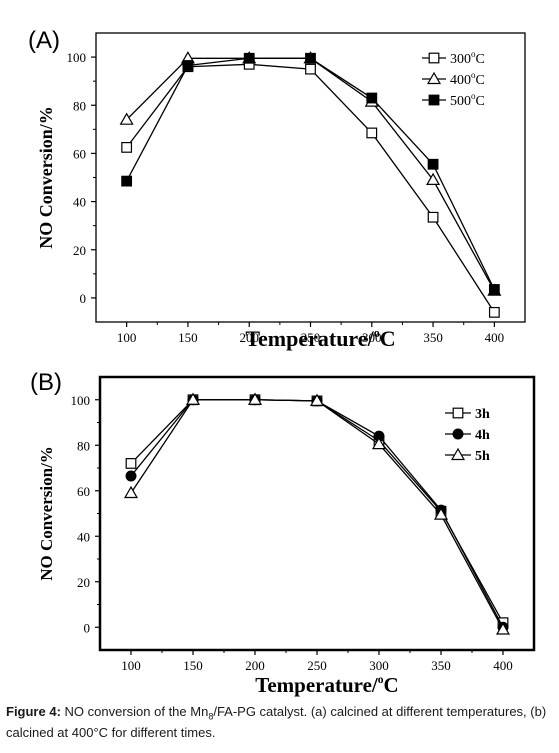  I want to click on legend-label-text: 500, so click(460, 101).